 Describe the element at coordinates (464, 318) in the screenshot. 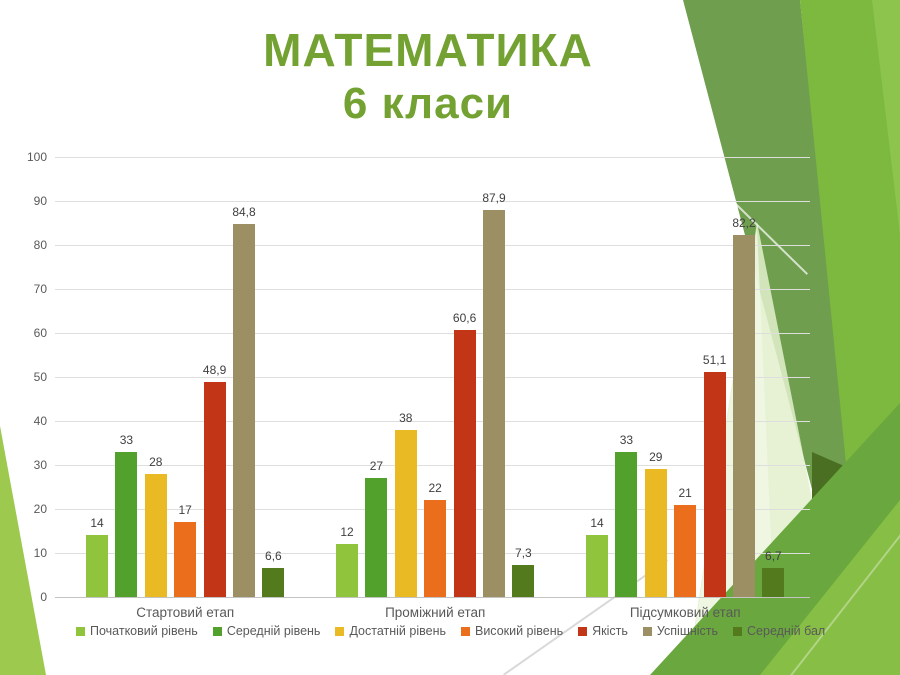

I see `bar-value-label: 60,6` at that location.